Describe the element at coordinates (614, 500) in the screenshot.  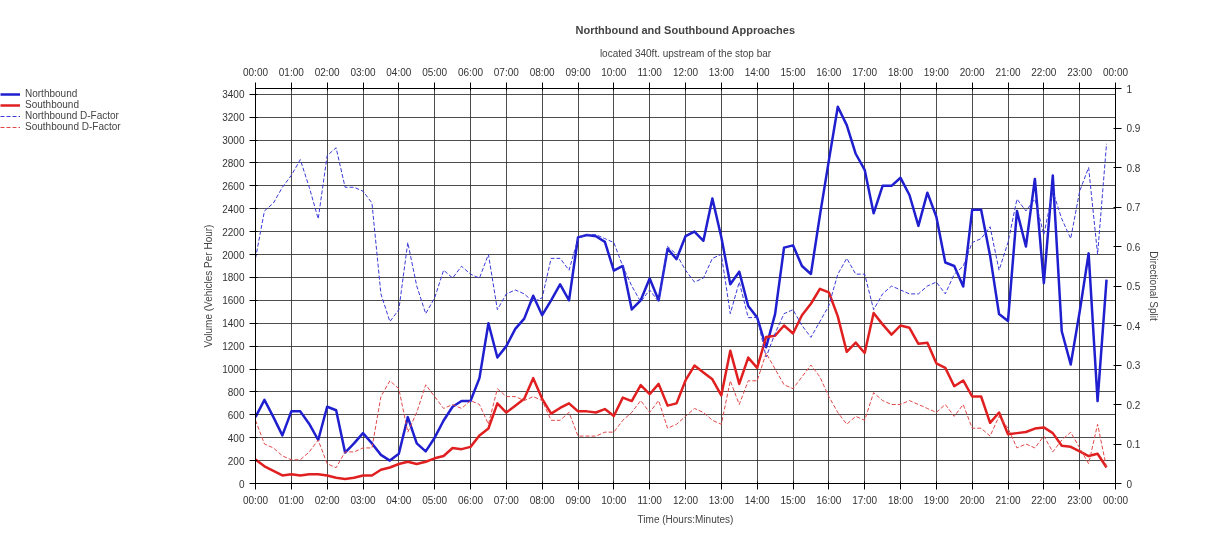
I see `x-tick-label: 10:00` at that location.